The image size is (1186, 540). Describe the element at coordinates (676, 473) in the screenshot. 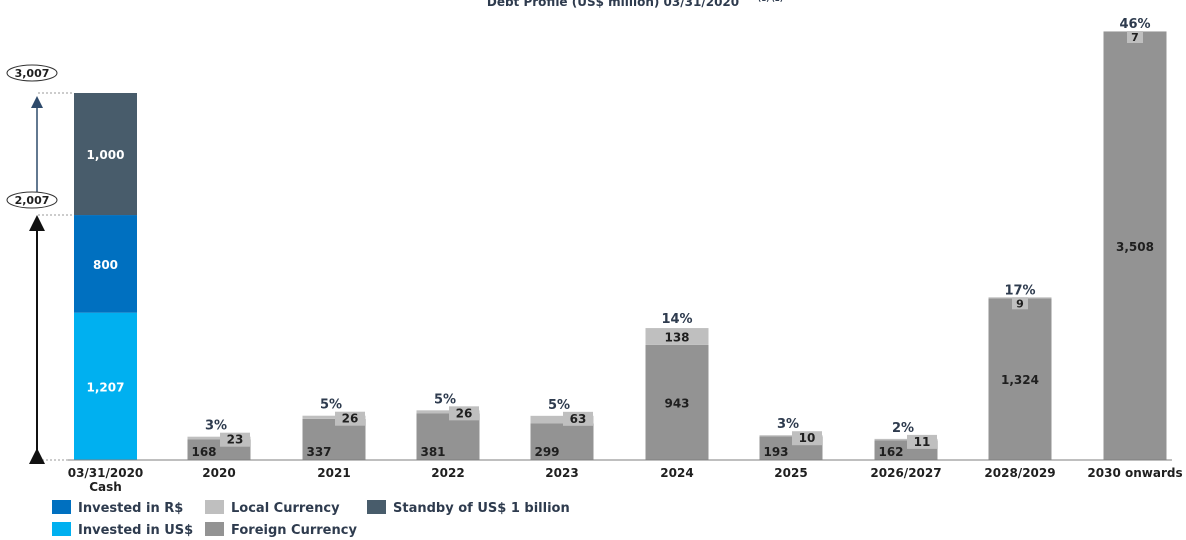

I see `x-tick-label: 2024` at that location.